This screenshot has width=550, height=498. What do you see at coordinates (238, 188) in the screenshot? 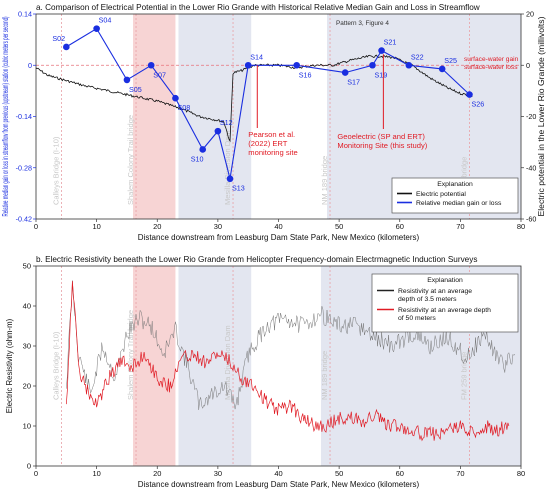
I see `point-label: S13` at bounding box center [238, 188].